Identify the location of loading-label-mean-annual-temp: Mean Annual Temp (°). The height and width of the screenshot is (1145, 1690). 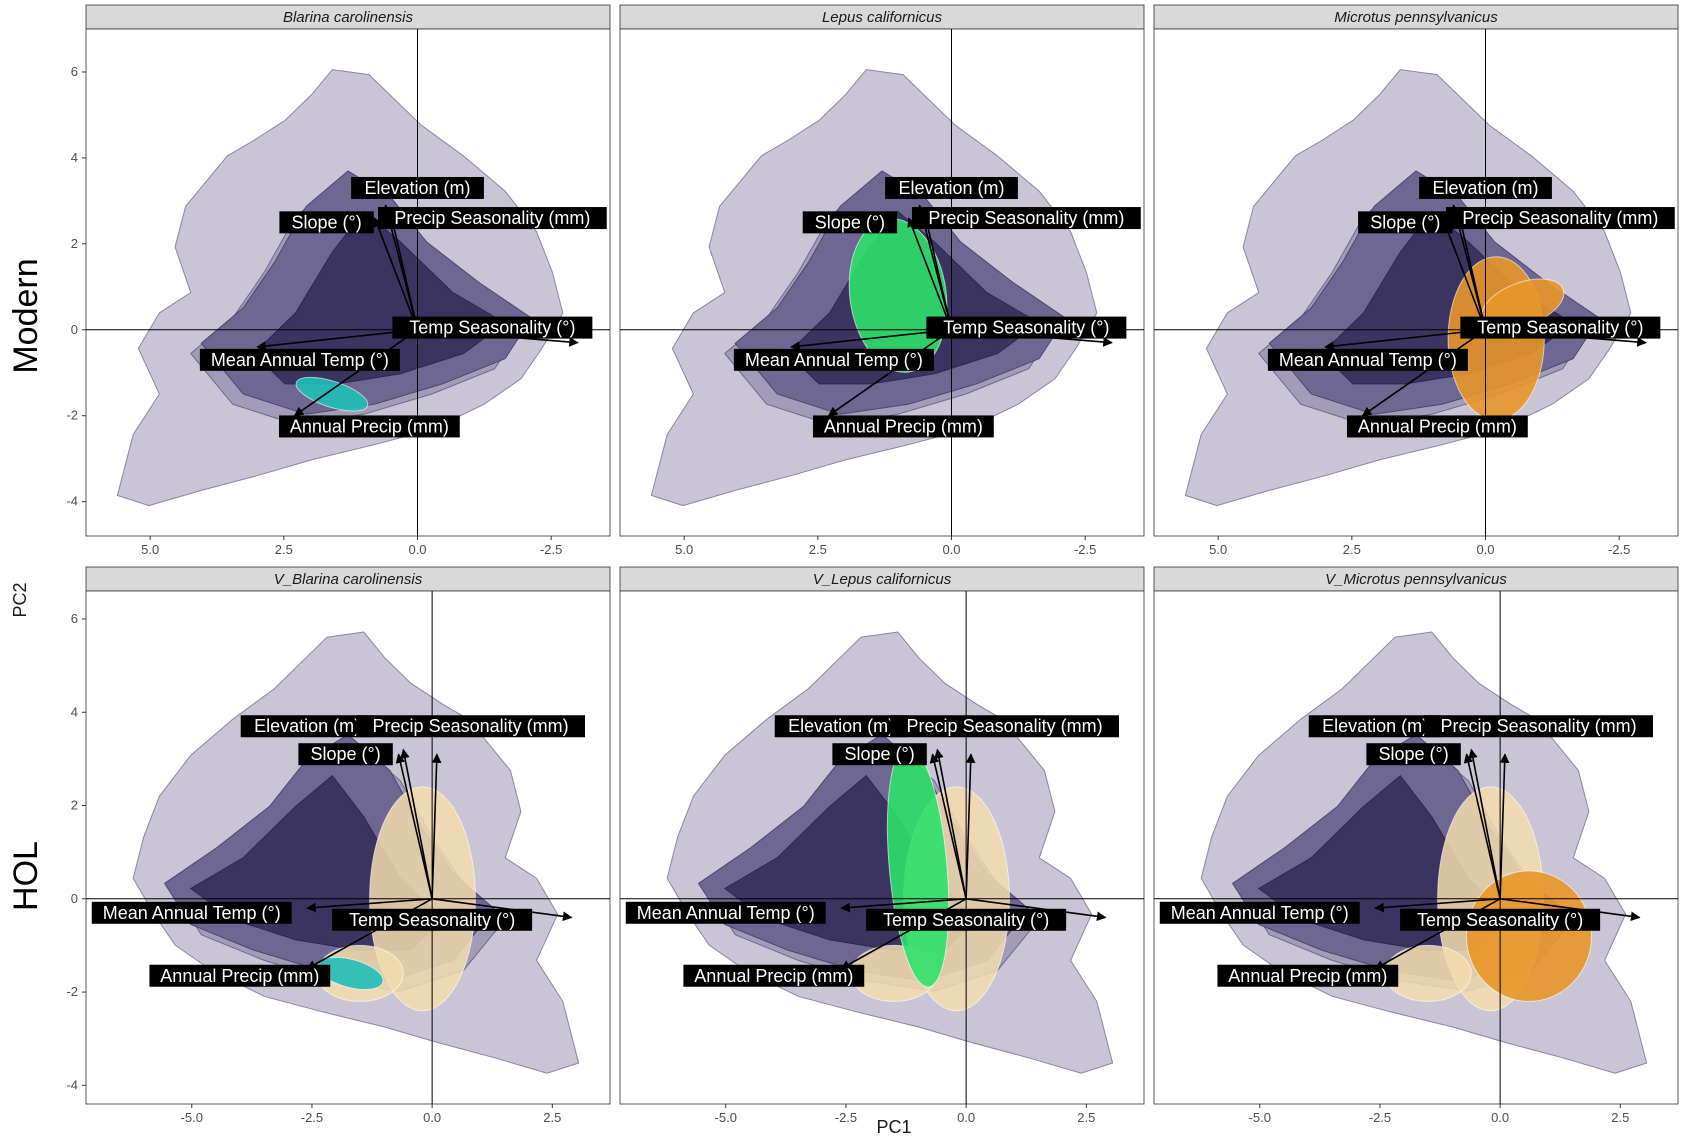
(1259, 912).